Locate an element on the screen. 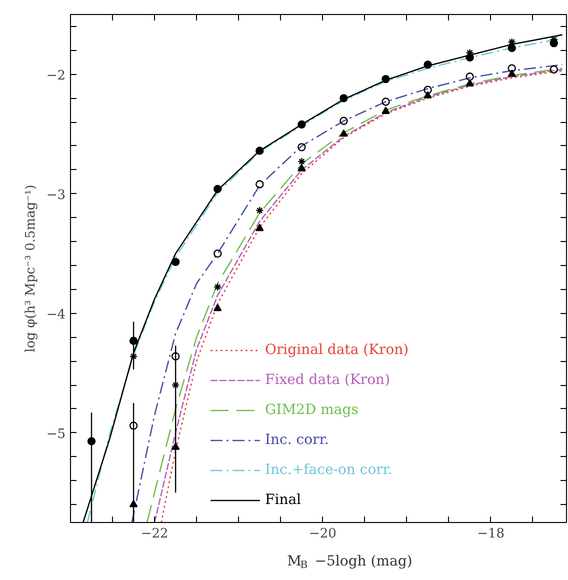  y-tick-label: −3 is located at coordinates (56, 195).